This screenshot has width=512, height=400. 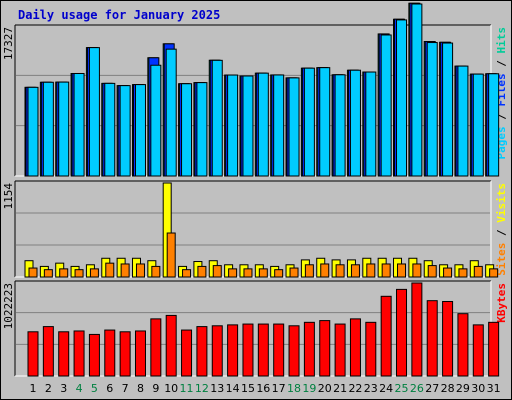 What do you see at coordinates (279, 388) in the screenshot?
I see `x-tick-label: 17` at bounding box center [279, 388].